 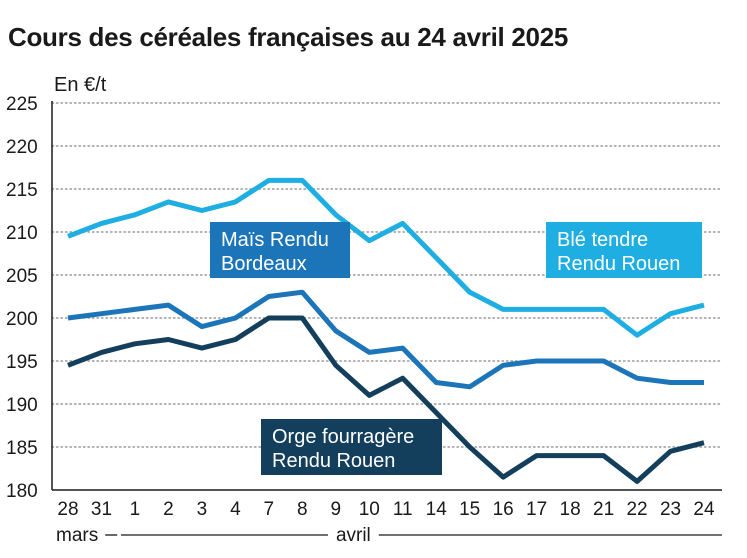 What do you see at coordinates (603, 509) in the screenshot?
I see `x-tick-label: 21` at bounding box center [603, 509].